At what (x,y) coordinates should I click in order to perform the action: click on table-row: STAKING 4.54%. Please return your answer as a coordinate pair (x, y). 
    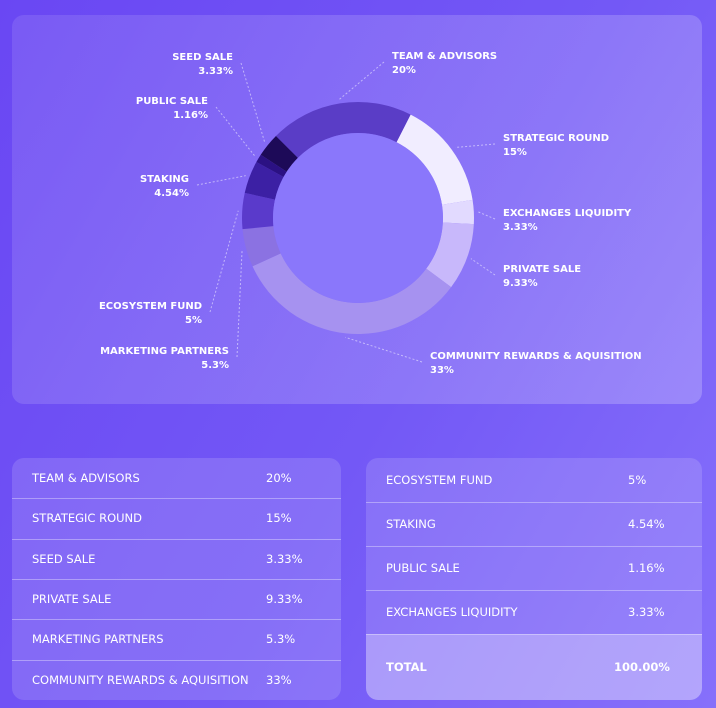
    Looking at the image, I should click on (534, 524).